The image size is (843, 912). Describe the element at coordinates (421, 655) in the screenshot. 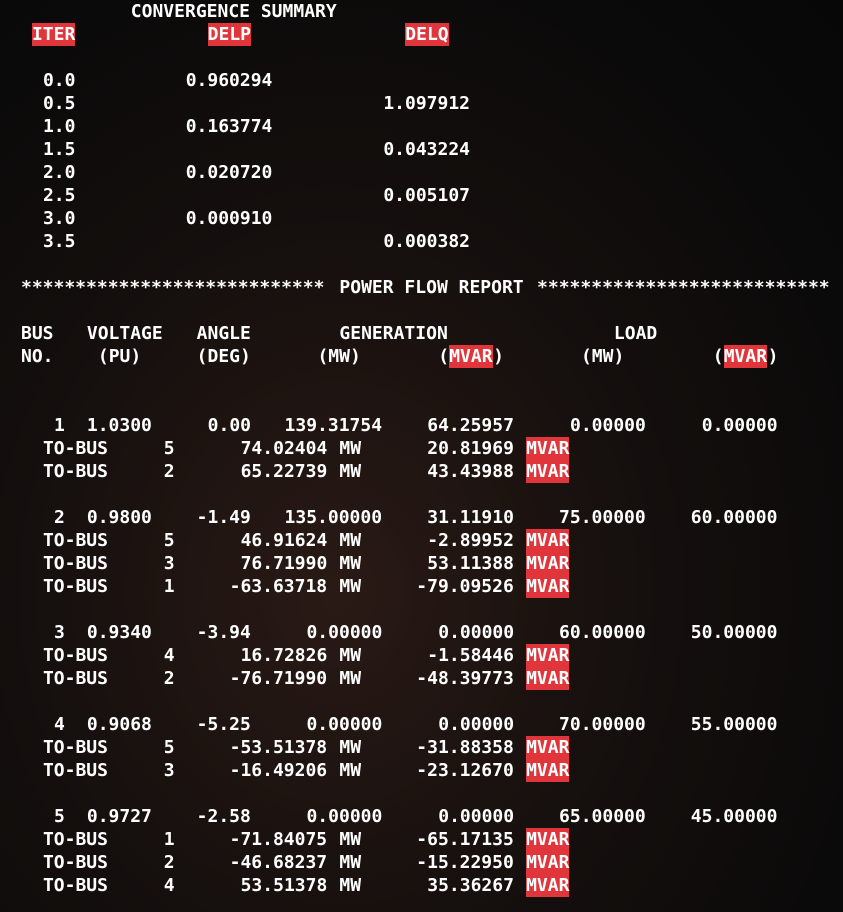

I see `line-flow-row: TO-BUS 4 16.72826 MW -1.58446 MVAR` at that location.